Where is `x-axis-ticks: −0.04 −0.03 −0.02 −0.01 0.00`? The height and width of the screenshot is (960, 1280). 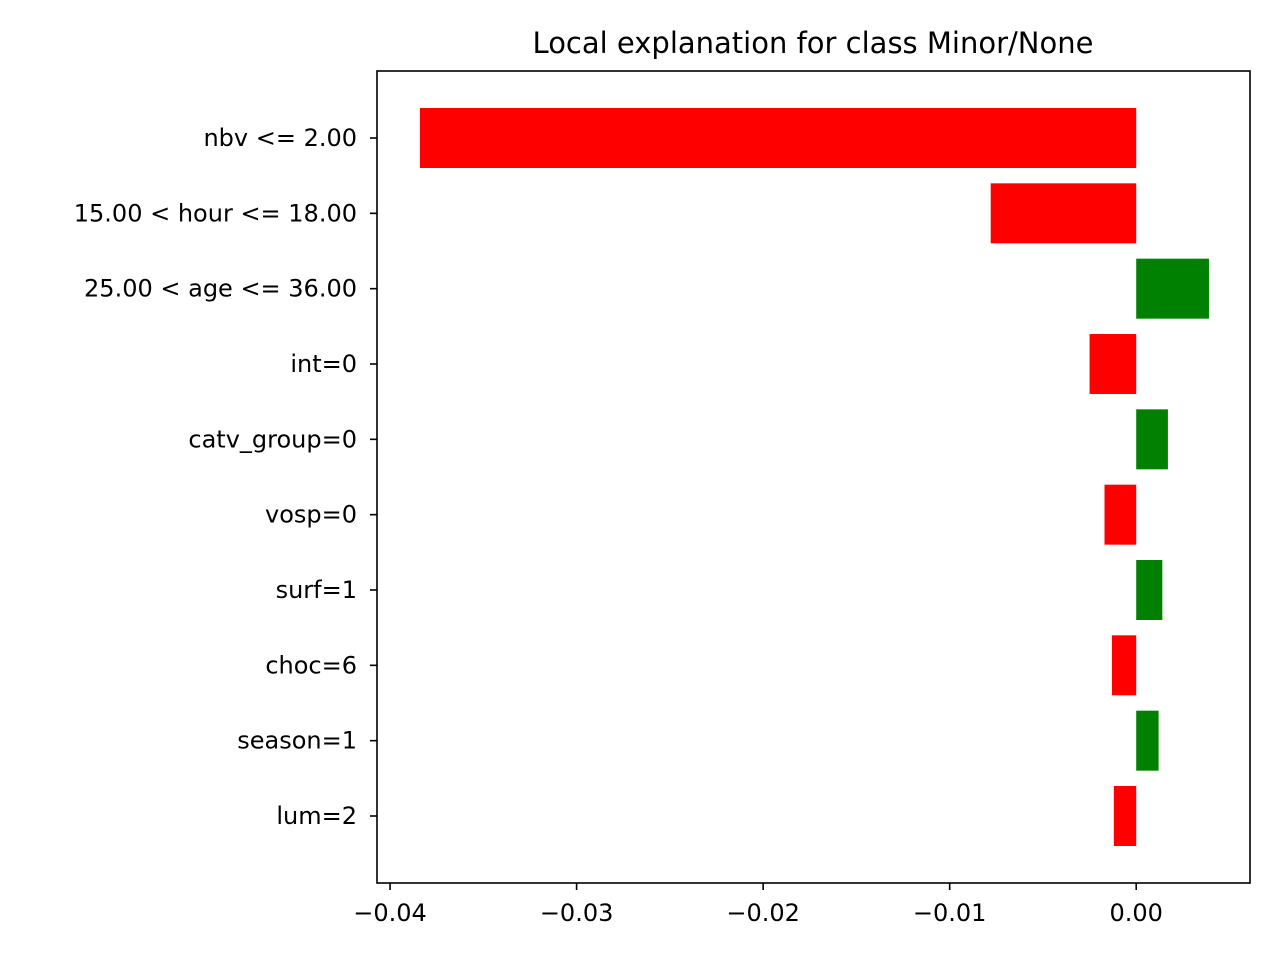 x-axis-ticks: −0.04 −0.03 −0.02 −0.01 0.00 is located at coordinates (758, 905).